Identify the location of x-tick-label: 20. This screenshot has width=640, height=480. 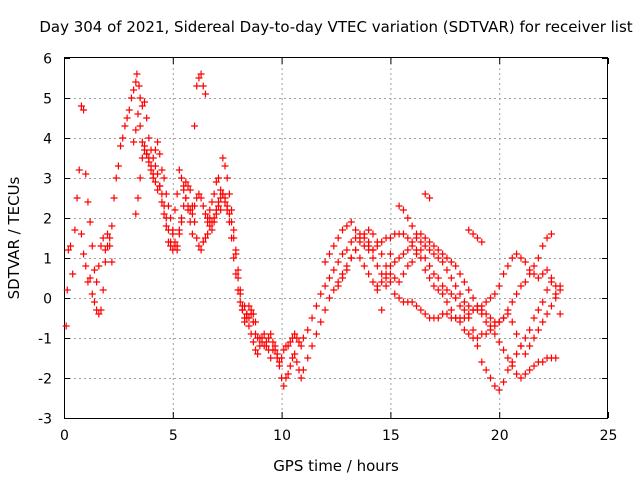
(500, 436).